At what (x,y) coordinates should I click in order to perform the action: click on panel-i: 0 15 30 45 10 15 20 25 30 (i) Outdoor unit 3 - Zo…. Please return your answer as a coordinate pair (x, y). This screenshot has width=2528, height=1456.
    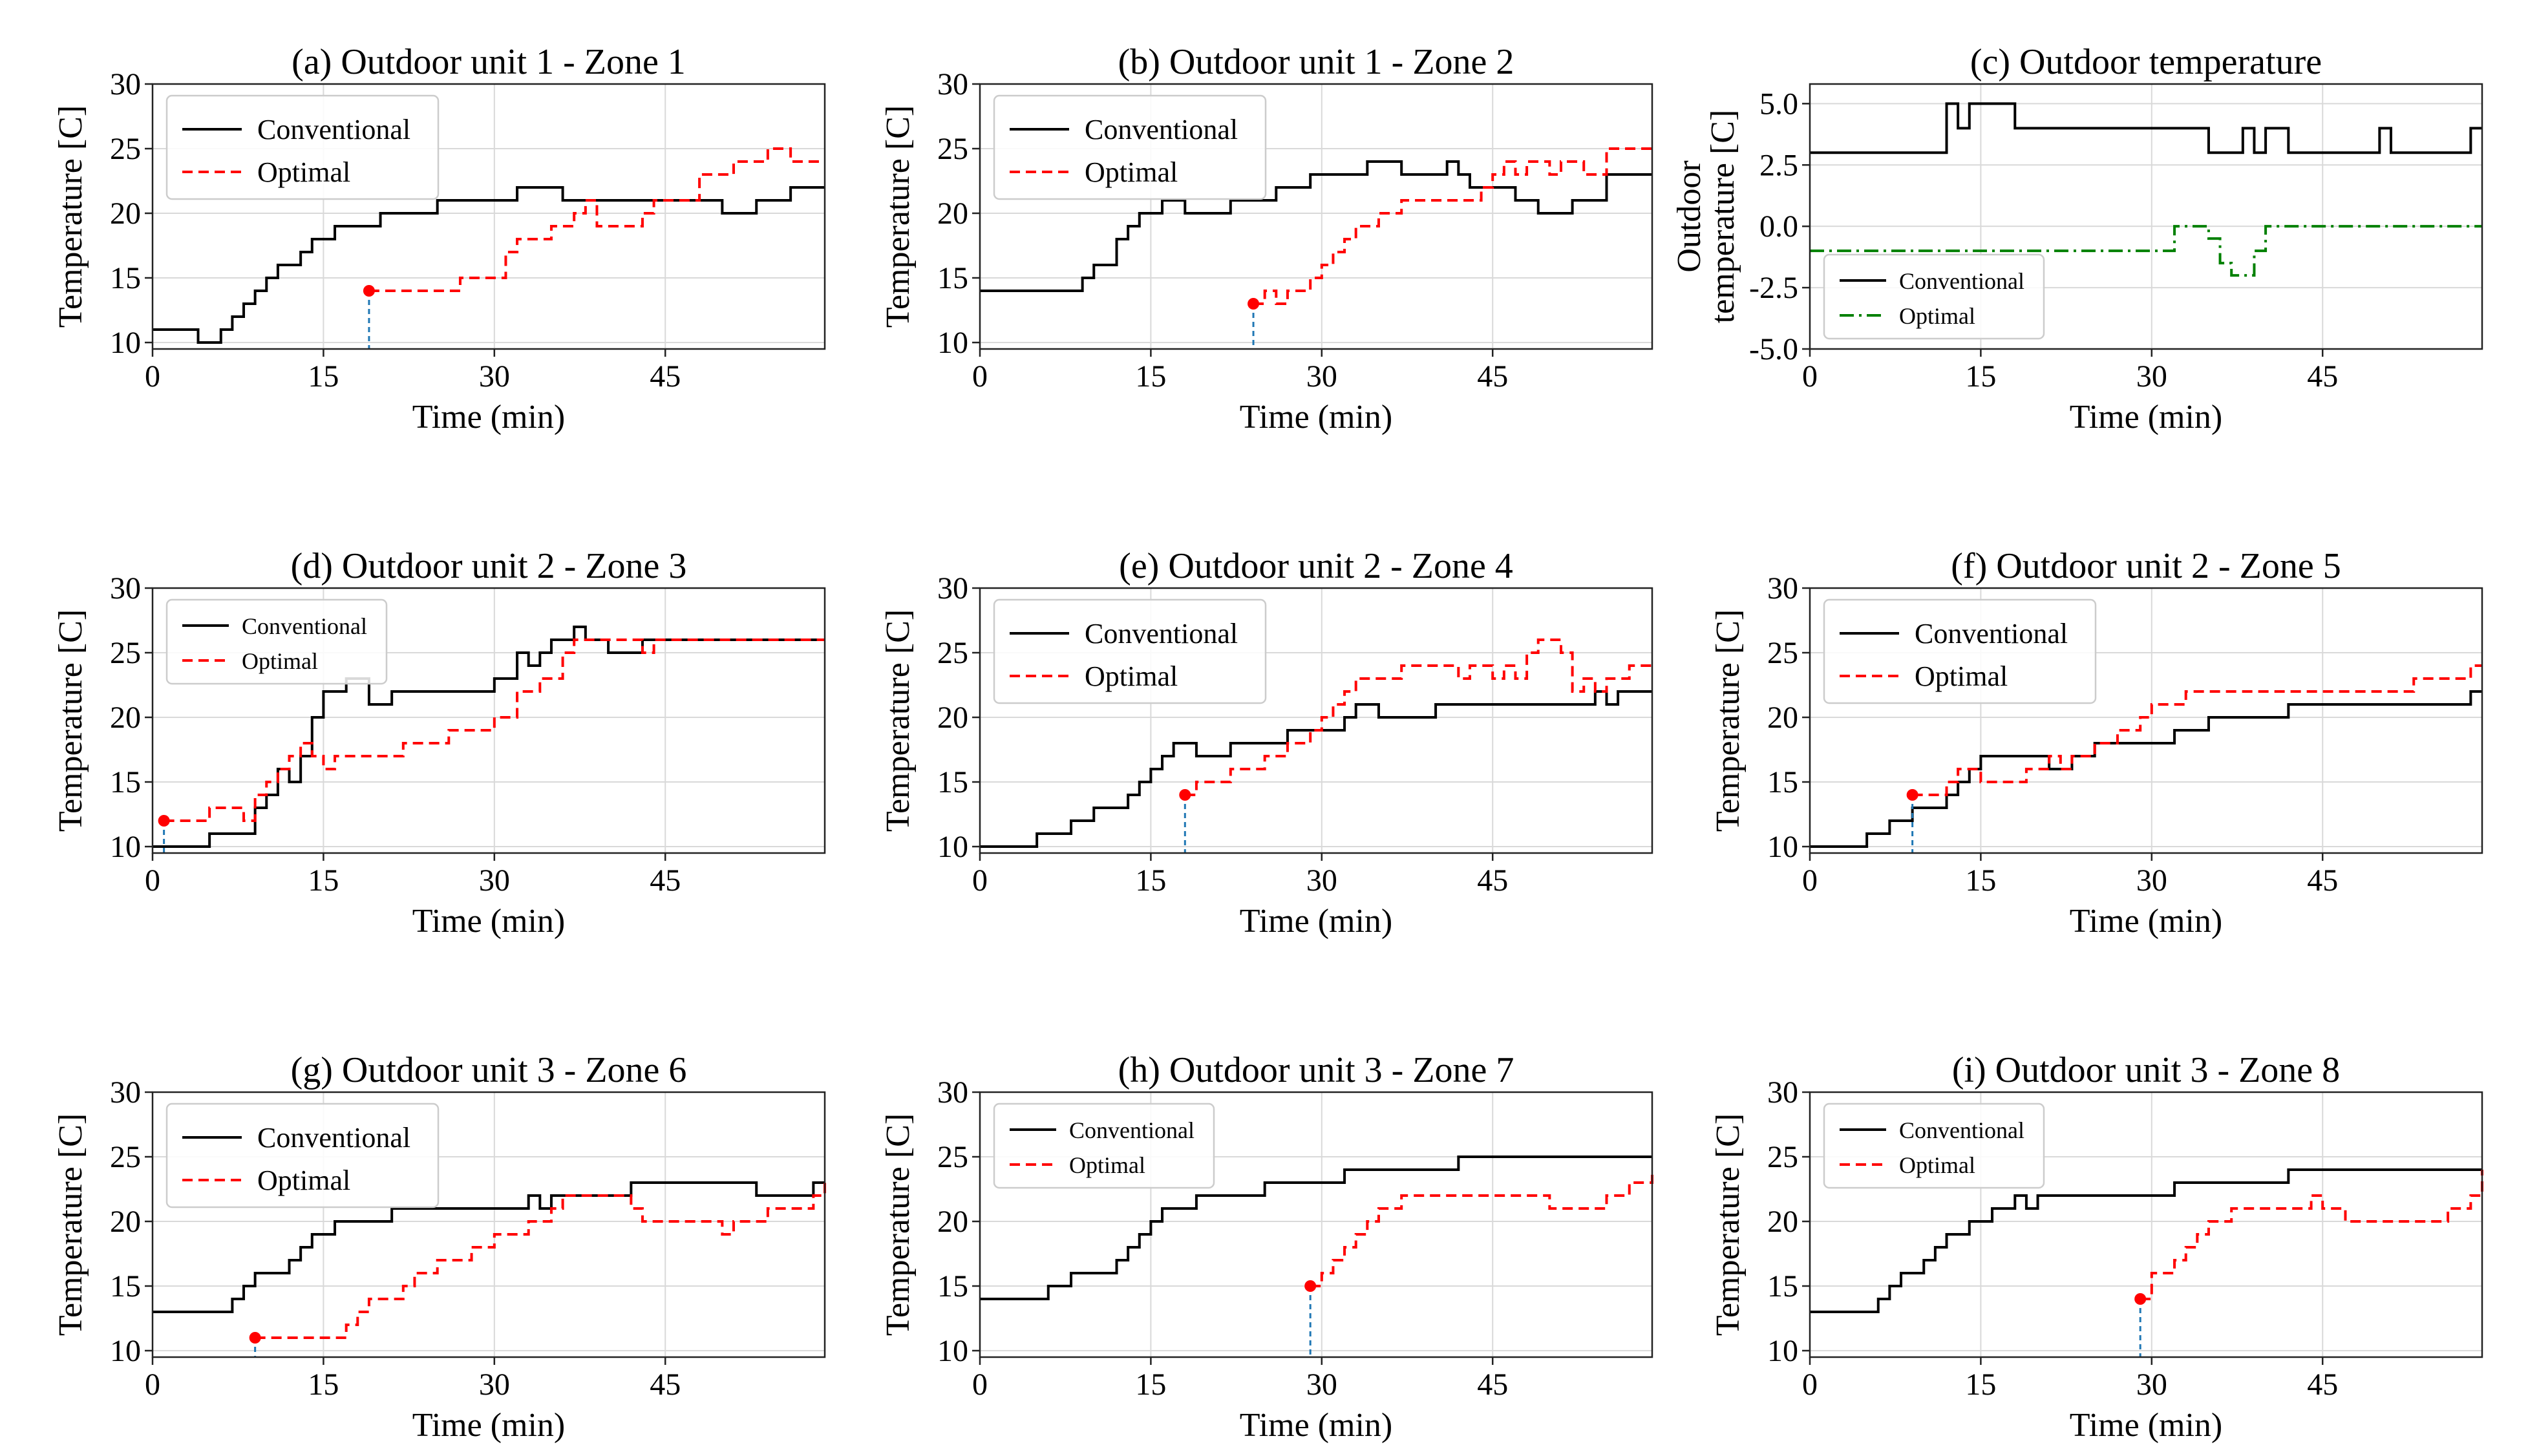
    Looking at the image, I should click on (2097, 1247).